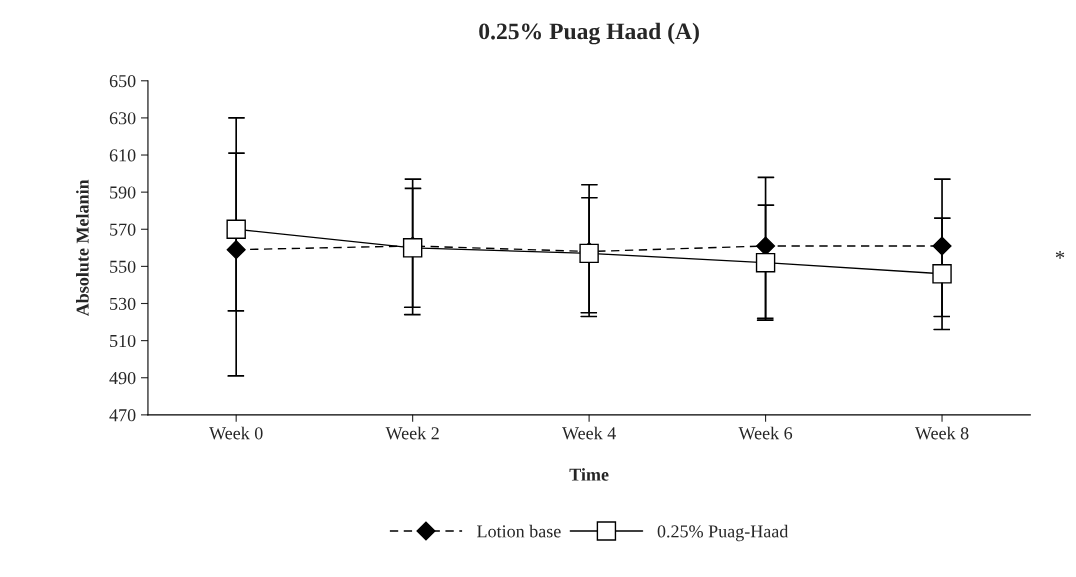  Describe the element at coordinates (122, 155) in the screenshot. I see `y-tick-label: 610` at that location.